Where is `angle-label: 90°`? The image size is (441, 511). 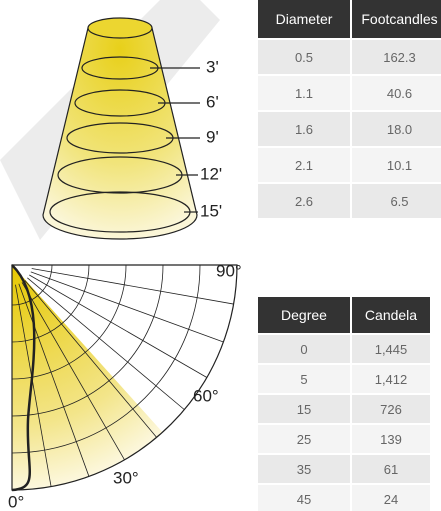
angle-label: 90° is located at coordinates (229, 270).